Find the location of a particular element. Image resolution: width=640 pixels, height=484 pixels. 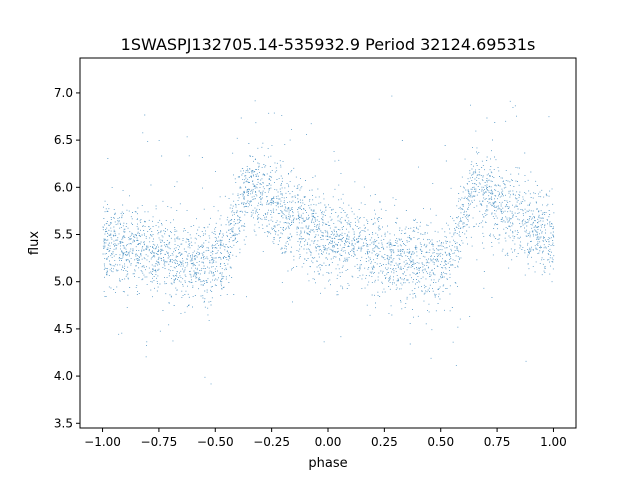

x-axis-label: phase is located at coordinates (327, 463).